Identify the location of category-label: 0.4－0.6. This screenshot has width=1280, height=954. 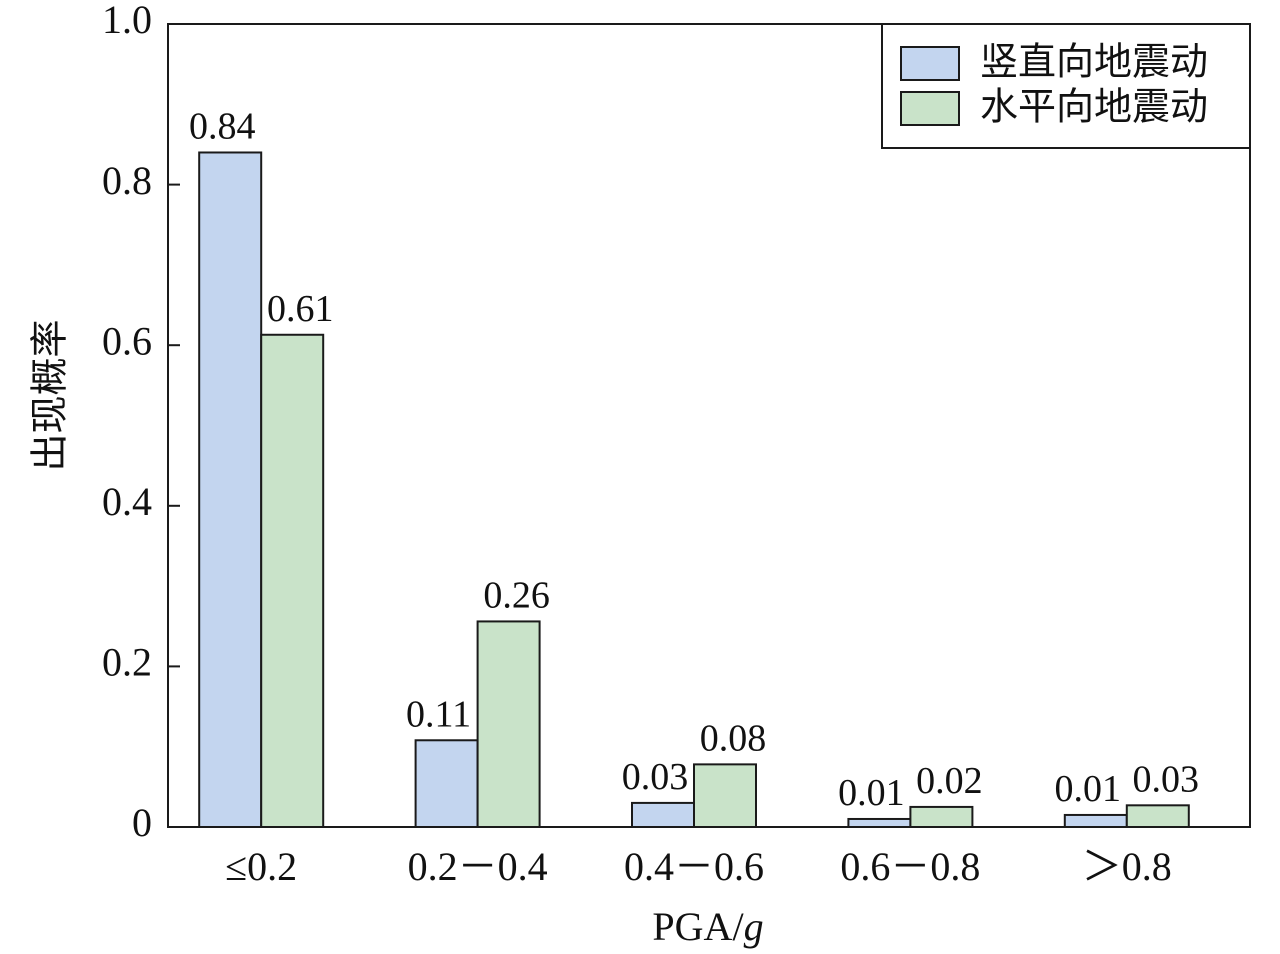
(694, 866).